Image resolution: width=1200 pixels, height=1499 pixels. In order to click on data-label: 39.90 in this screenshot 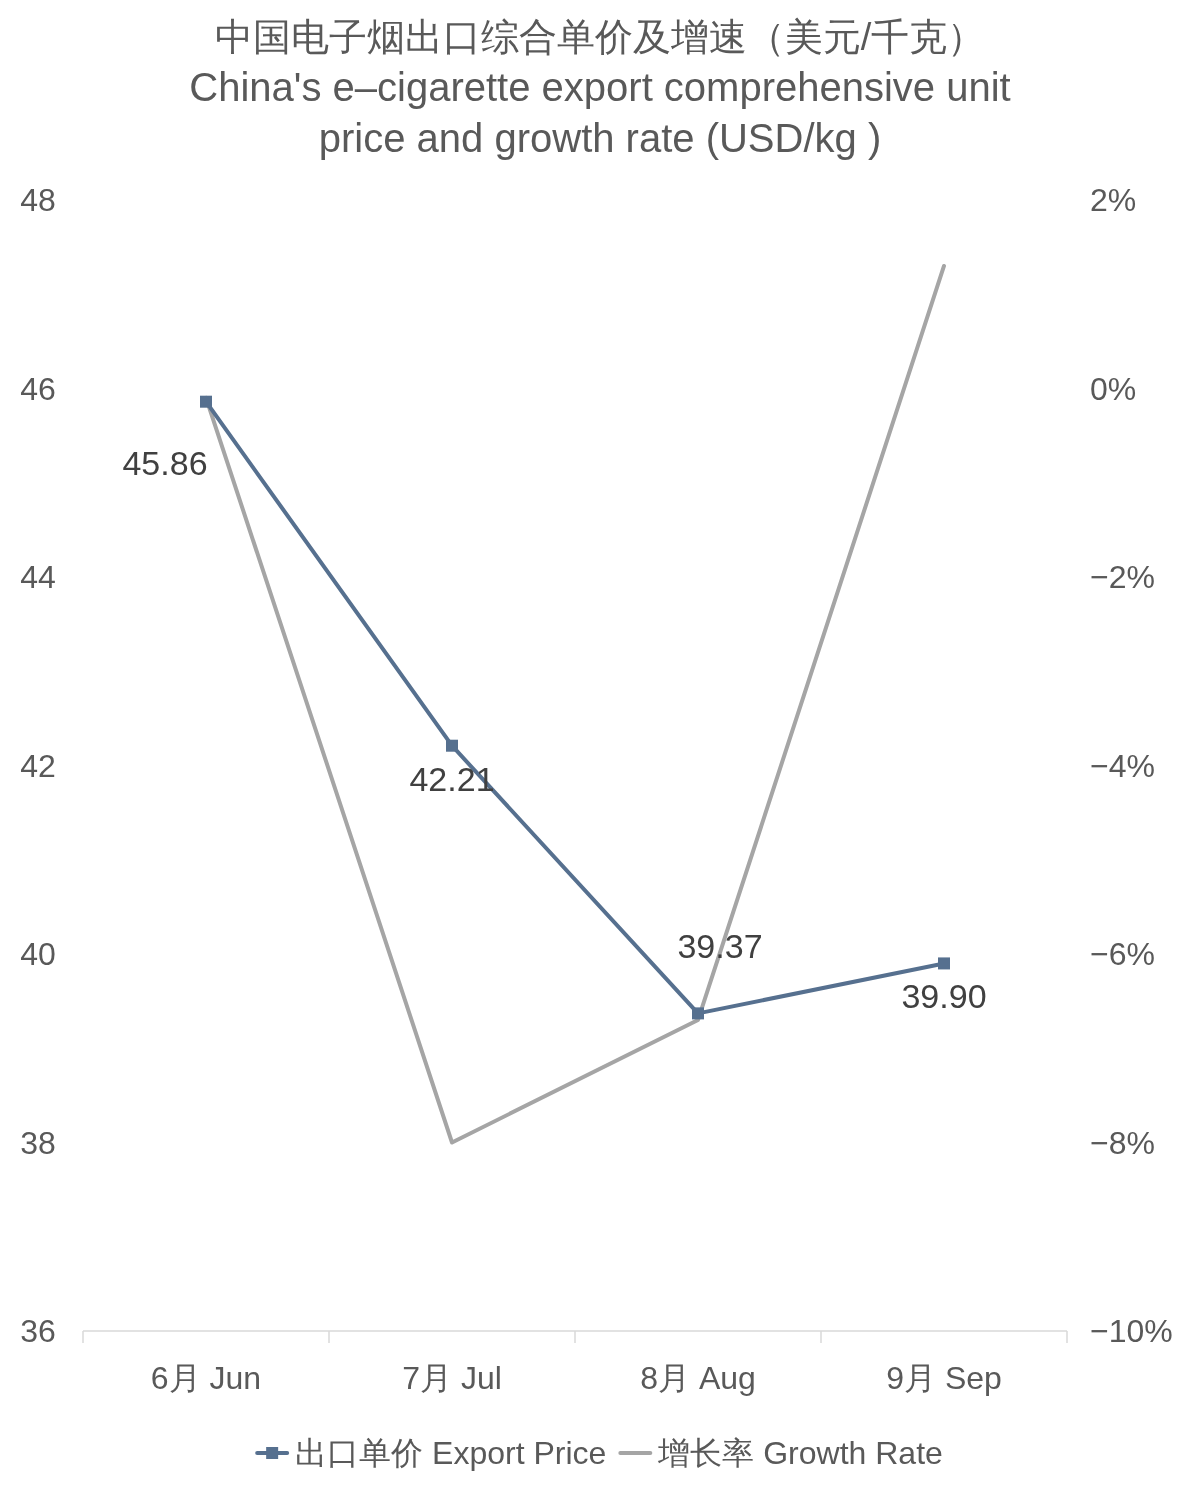, I will do `click(944, 996)`.